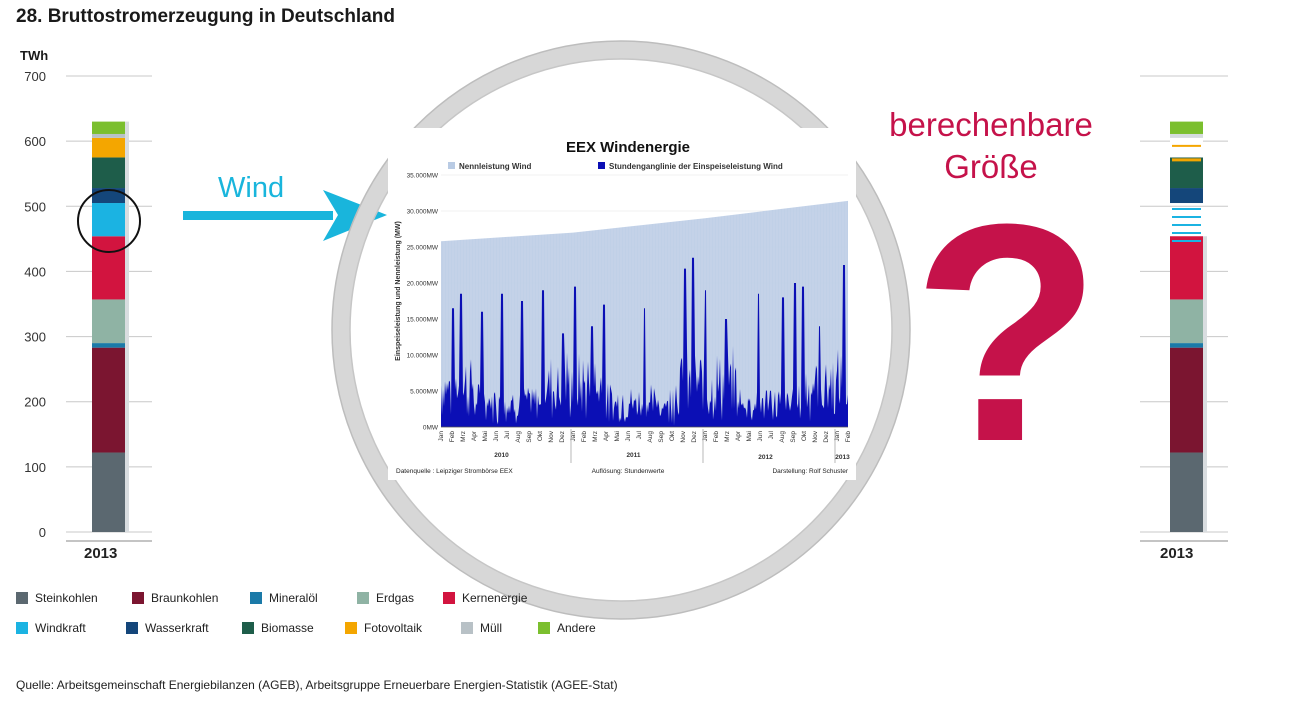 This screenshot has height=714, width=1289. Describe the element at coordinates (51, 628) in the screenshot. I see `legend-item-windkraft: Windkraft` at that location.